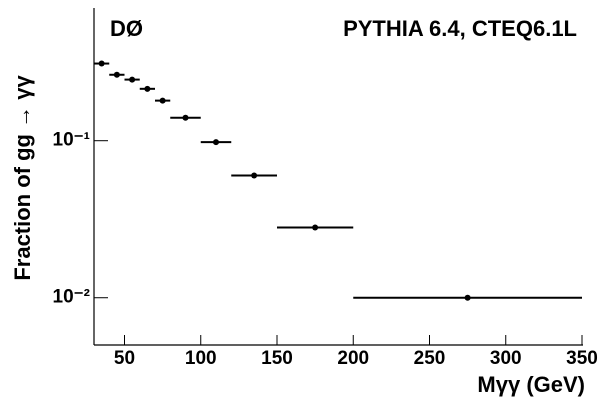  Describe the element at coordinates (72, 297) in the screenshot. I see `y-tick-label: 10⁻²` at that location.